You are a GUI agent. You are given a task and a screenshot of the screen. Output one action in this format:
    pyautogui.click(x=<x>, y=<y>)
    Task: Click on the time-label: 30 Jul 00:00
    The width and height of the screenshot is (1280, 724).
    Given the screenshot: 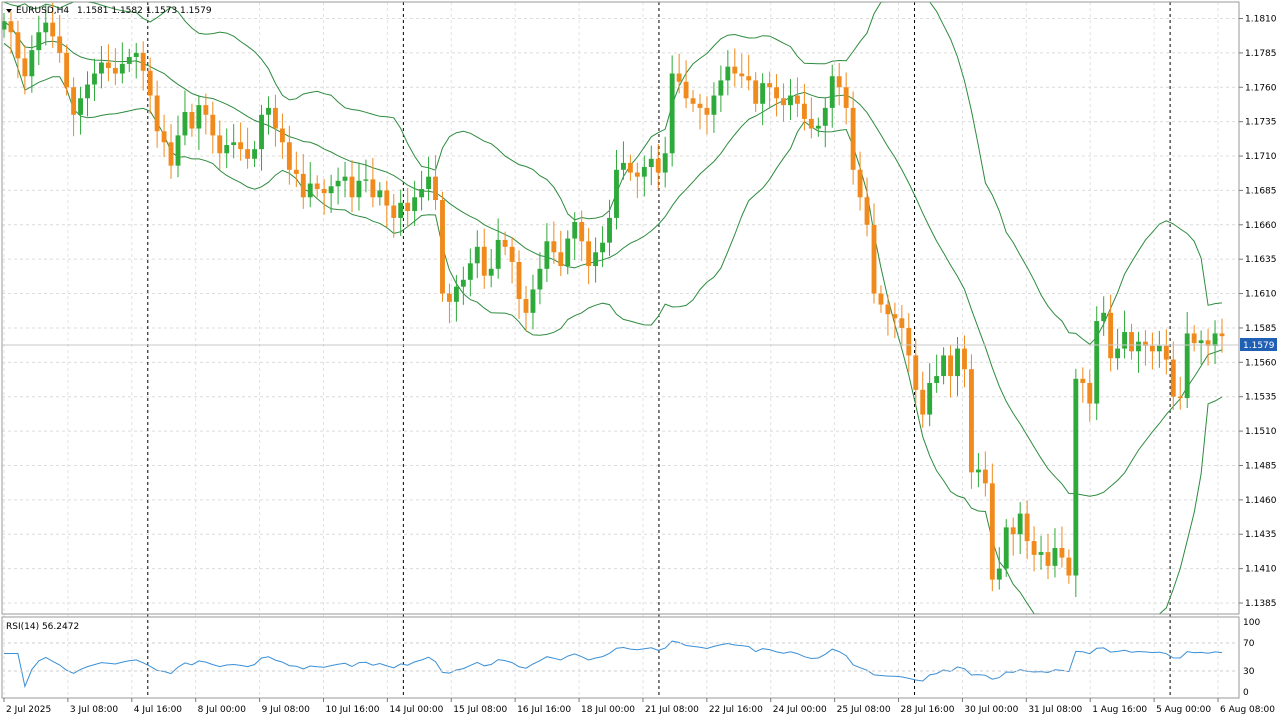 What is the action you would take?
    pyautogui.click(x=991, y=710)
    